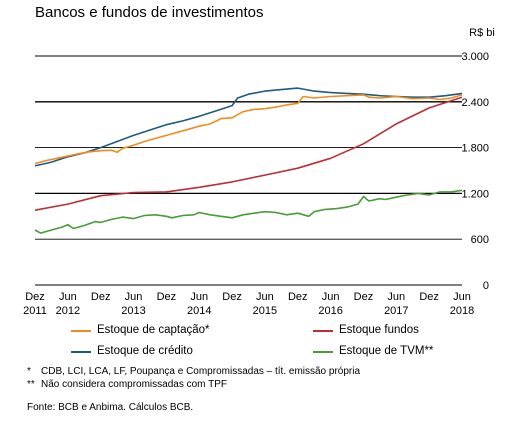 The width and height of the screenshot is (516, 430). I want to click on series-line-estoque-de-captacao, so click(248, 129).